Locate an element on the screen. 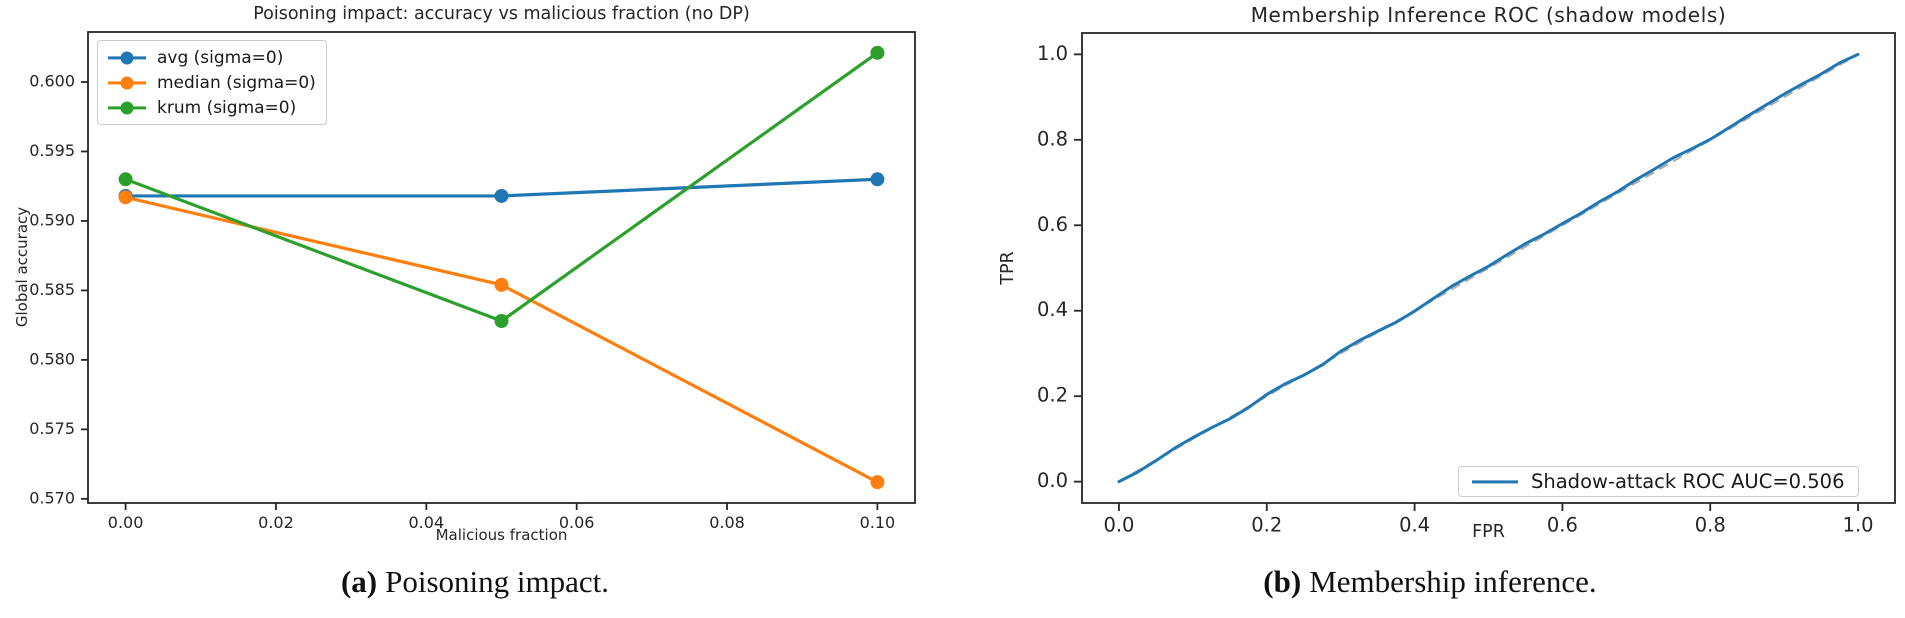 Image resolution: width=1905 pixels, height=618 pixels. left-chart-ylabel: Global accuracy is located at coordinates (22, 267).